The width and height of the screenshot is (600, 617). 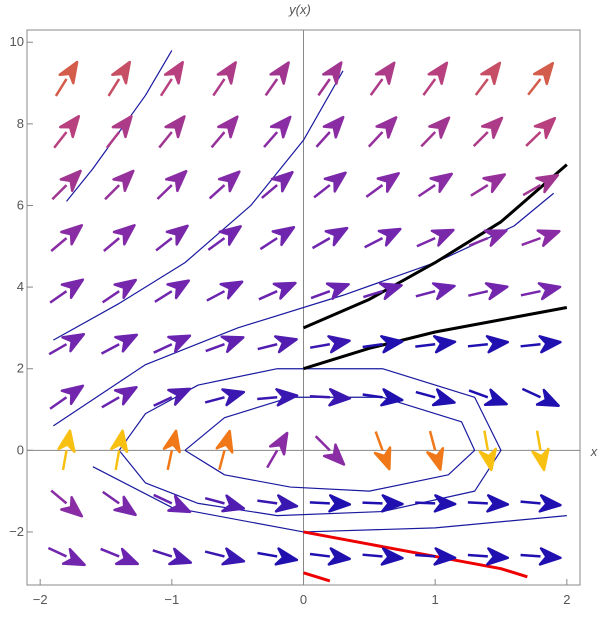 What do you see at coordinates (299, 9) in the screenshot?
I see `y-axis-label: y(x)` at bounding box center [299, 9].